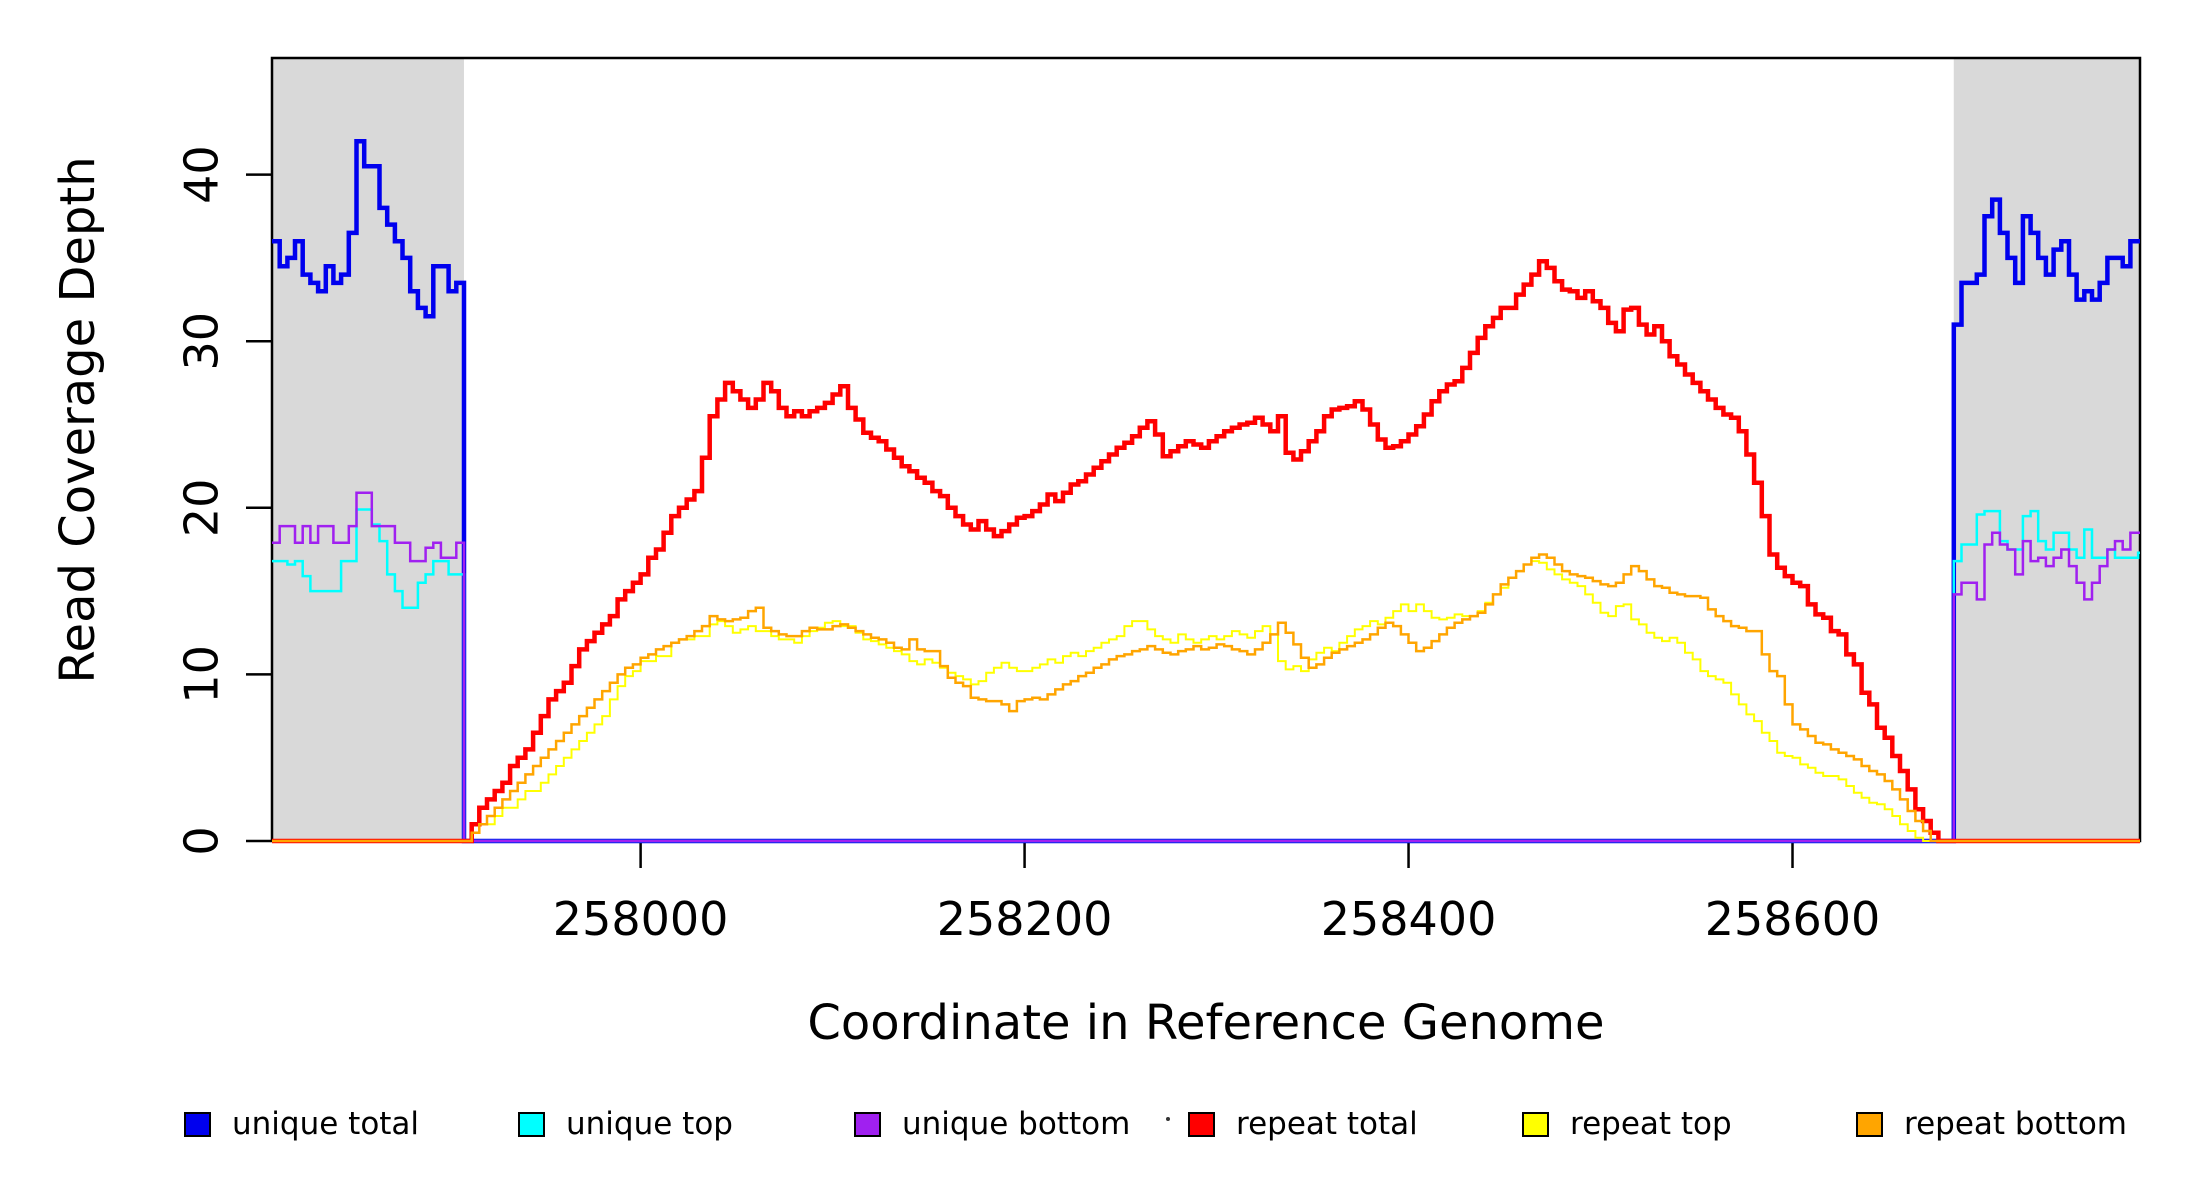 The width and height of the screenshot is (2200, 1200). Describe the element at coordinates (1016, 1124) in the screenshot. I see `legend-label: unique bottom` at that location.